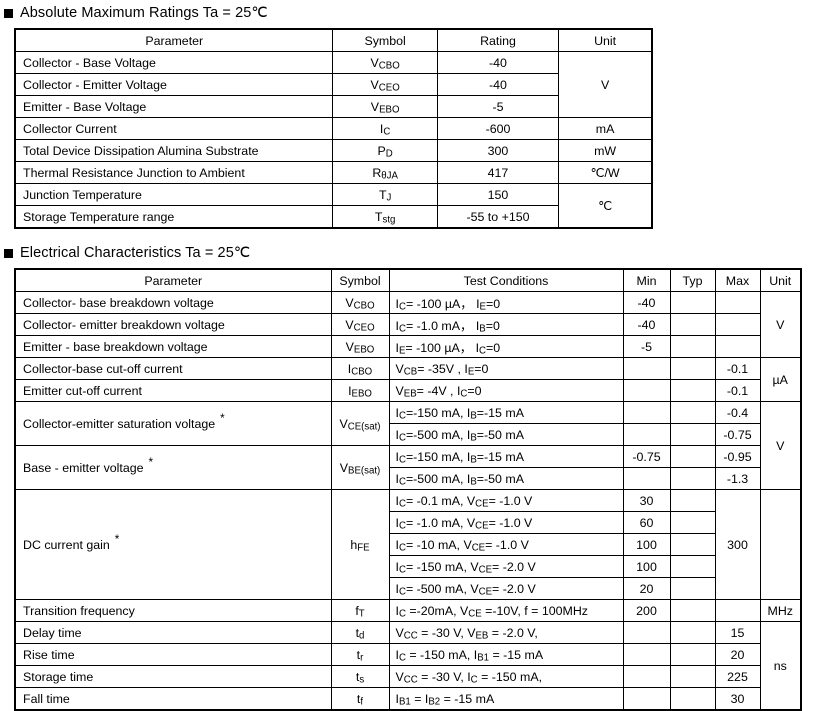 Image resolution: width=815 pixels, height=711 pixels. What do you see at coordinates (498, 150) in the screenshot?
I see `rating-cell: 300` at bounding box center [498, 150].